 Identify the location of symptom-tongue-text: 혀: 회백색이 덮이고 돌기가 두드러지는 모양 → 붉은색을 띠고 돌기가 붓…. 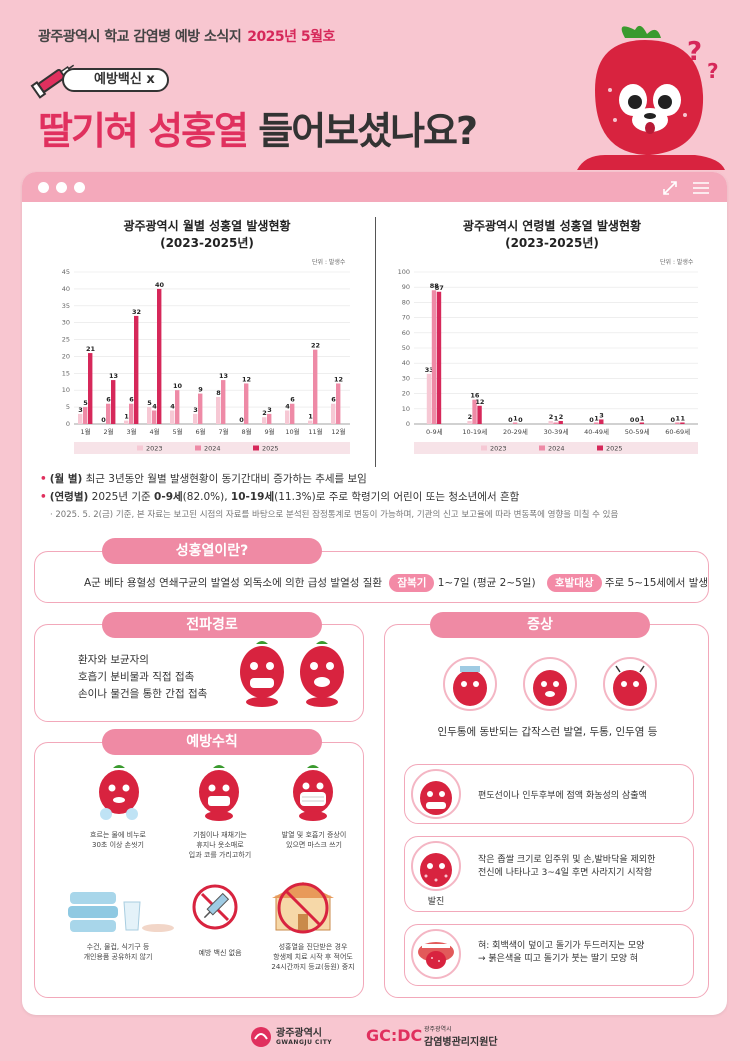
(561, 953).